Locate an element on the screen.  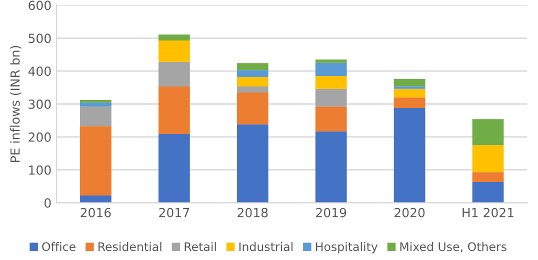
y-tick-label: 100 is located at coordinates (40, 170).